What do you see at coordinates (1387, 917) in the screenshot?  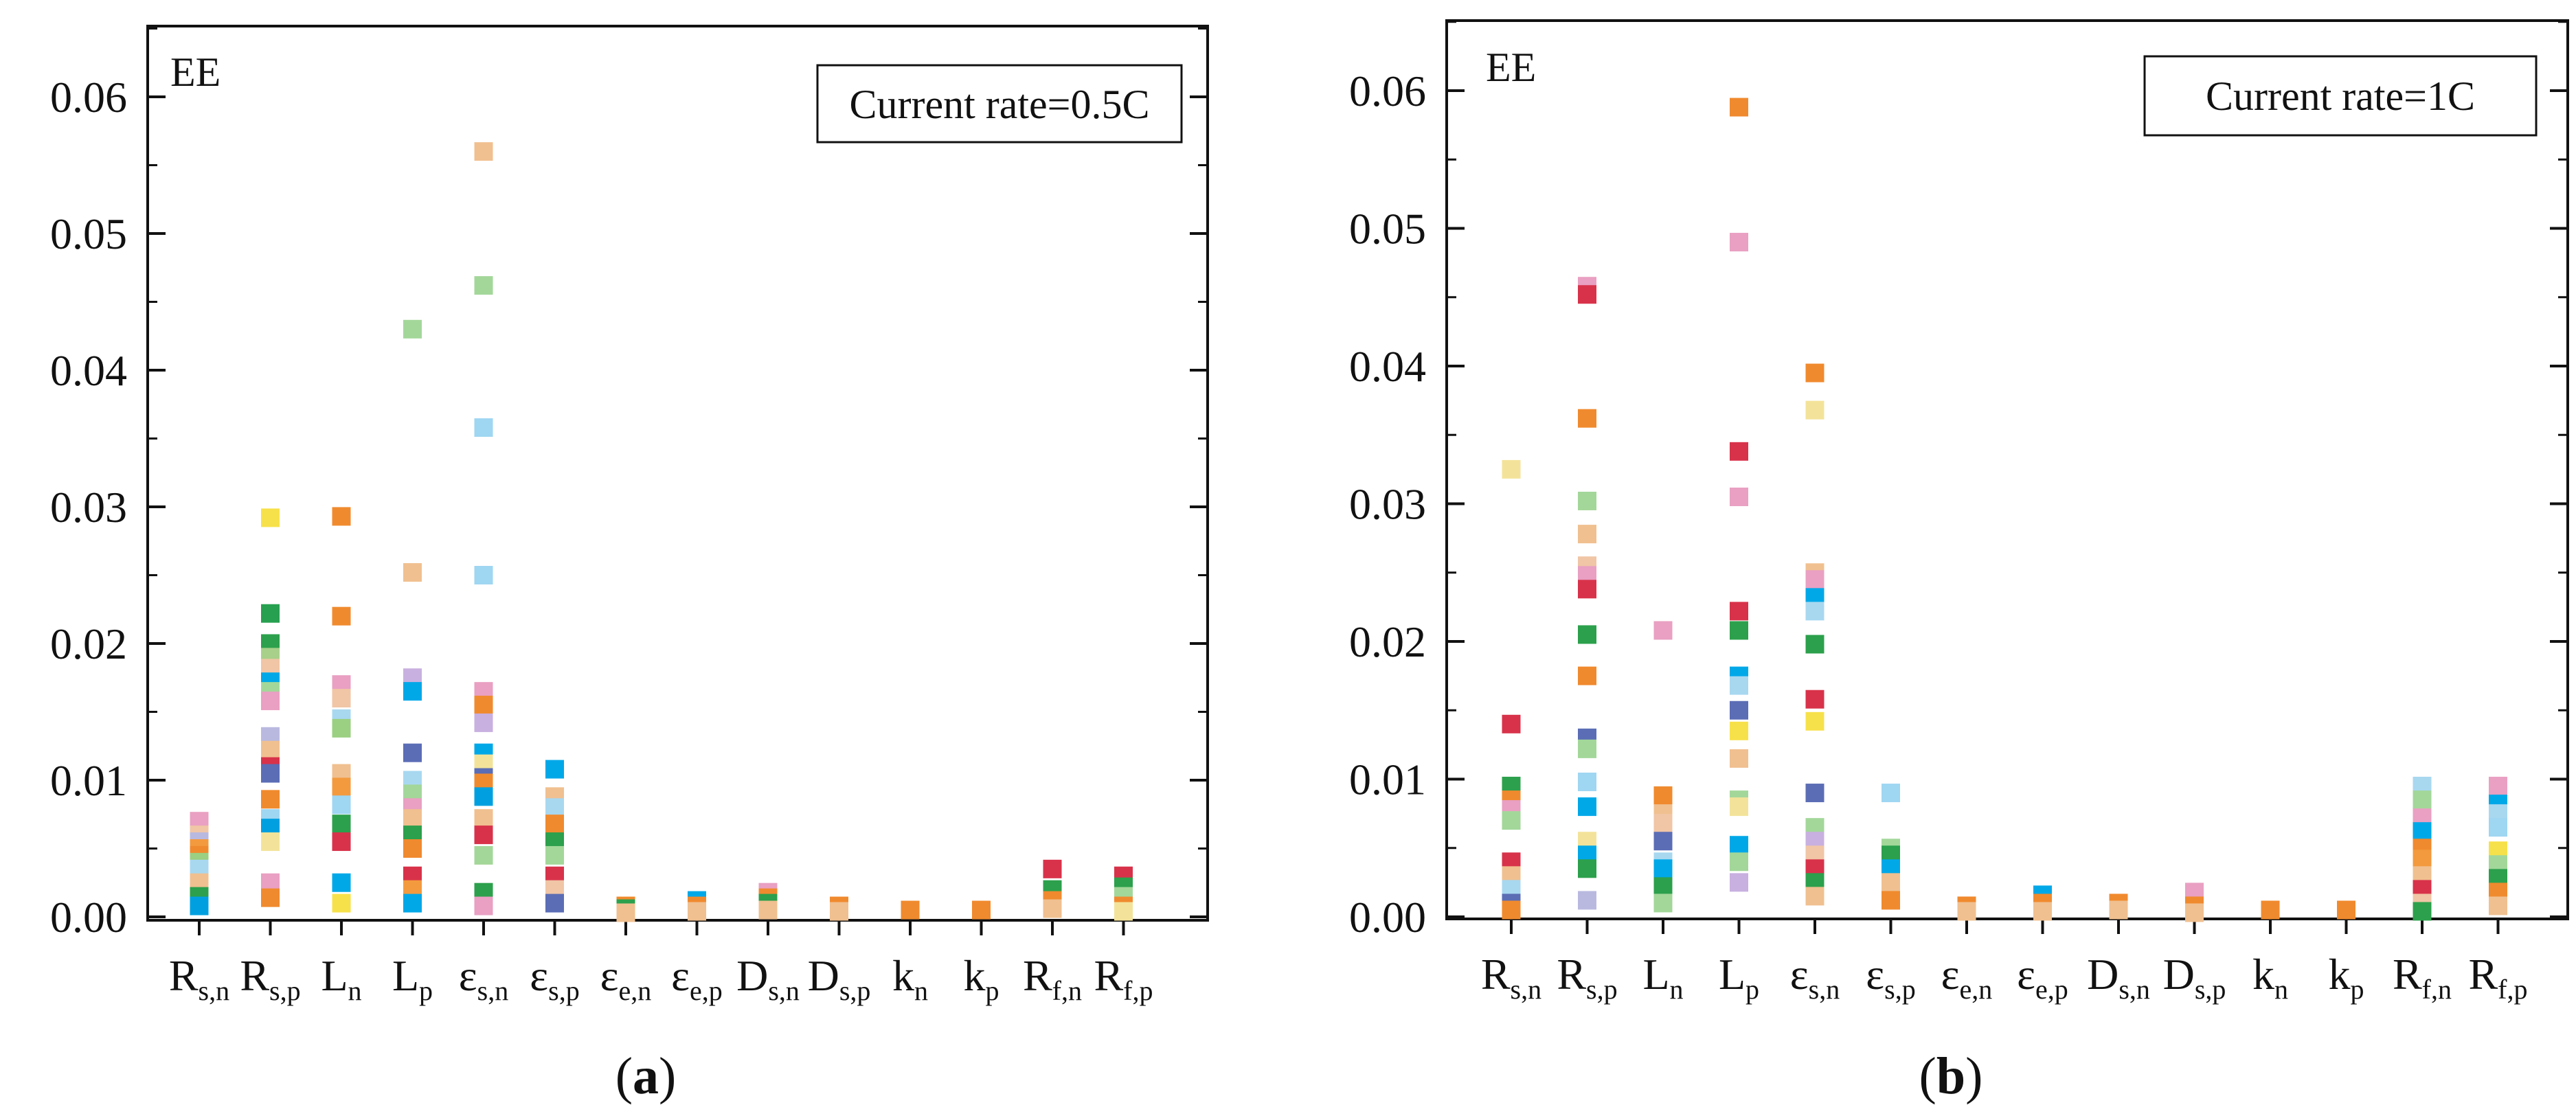 I see `y-tick-label: 0.00` at bounding box center [1387, 917].